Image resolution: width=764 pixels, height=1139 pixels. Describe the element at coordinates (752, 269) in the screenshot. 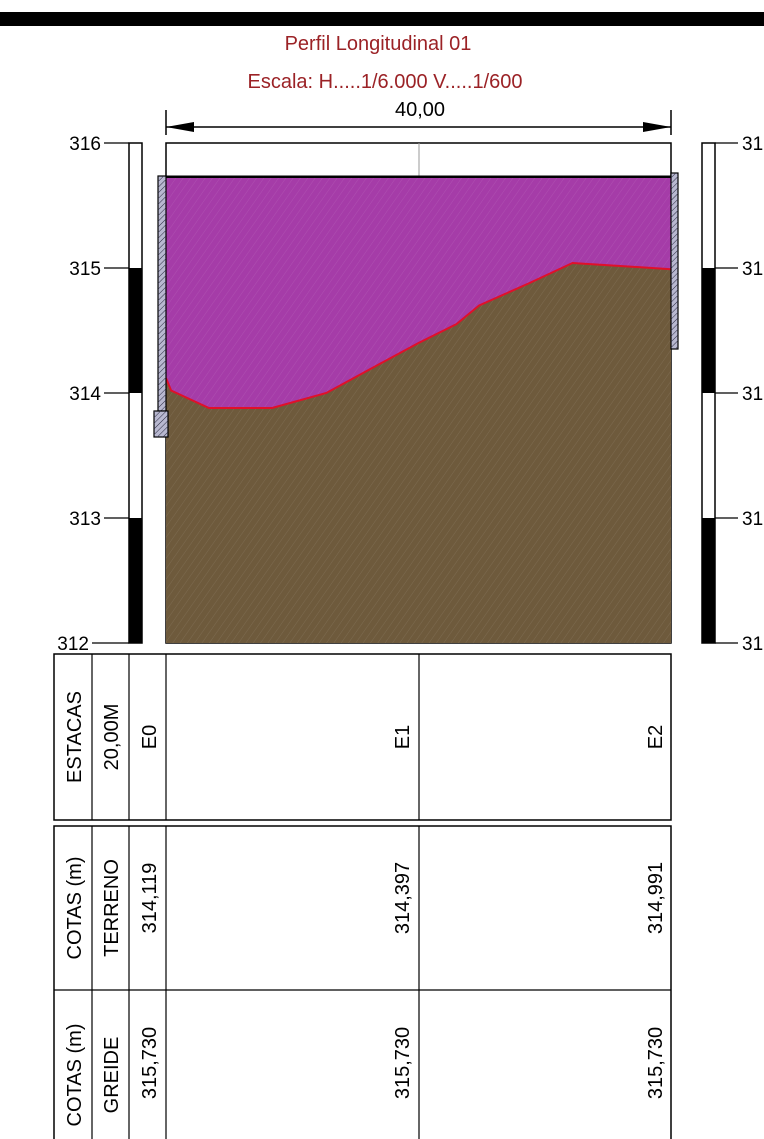

I see `right-tick-2: 31` at that location.